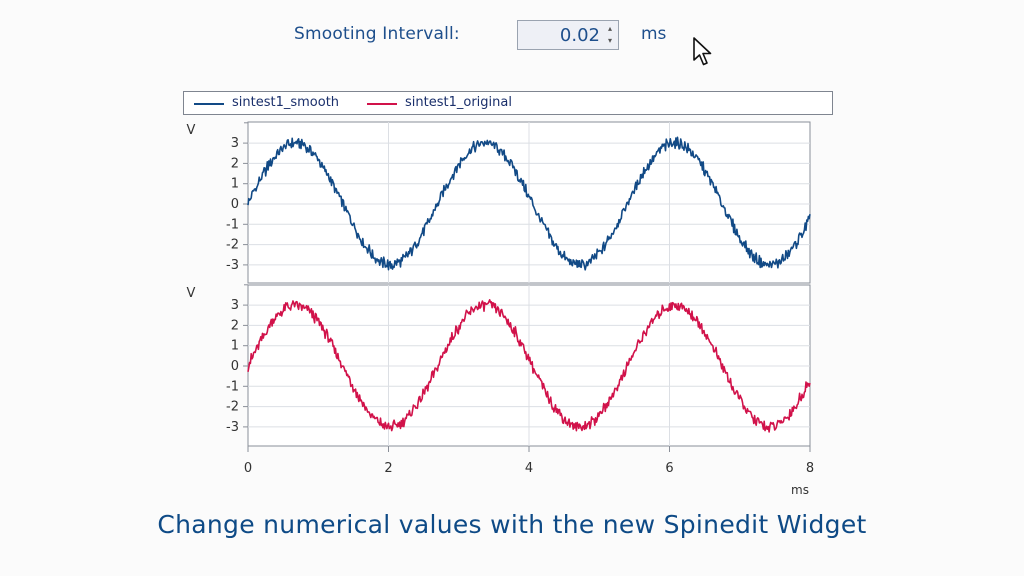 Image resolution: width=1024 pixels, height=576 pixels. I want to click on spin-up-icon: ▴, so click(609, 28).